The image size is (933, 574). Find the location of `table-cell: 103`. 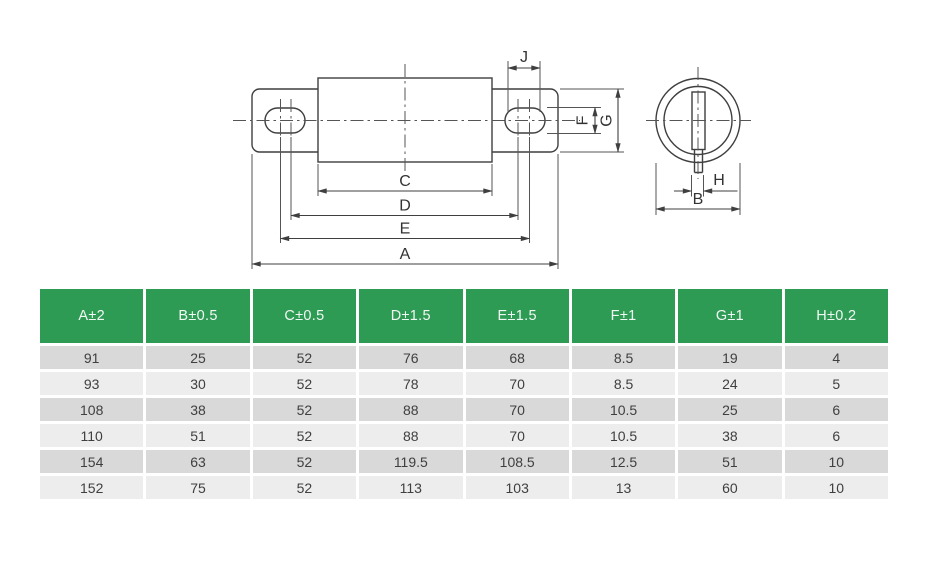

table-cell: 103 is located at coordinates (517, 487).